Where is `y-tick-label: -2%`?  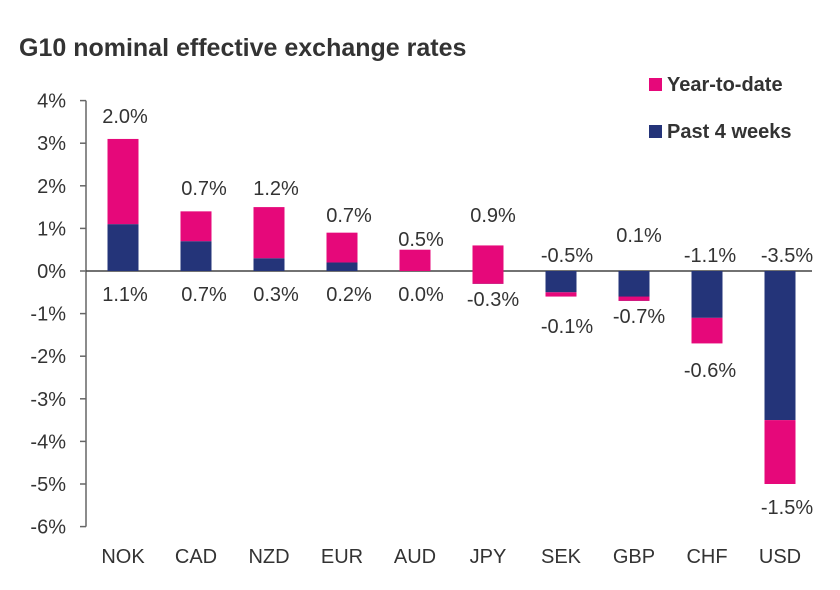 y-tick-label: -2% is located at coordinates (48, 357).